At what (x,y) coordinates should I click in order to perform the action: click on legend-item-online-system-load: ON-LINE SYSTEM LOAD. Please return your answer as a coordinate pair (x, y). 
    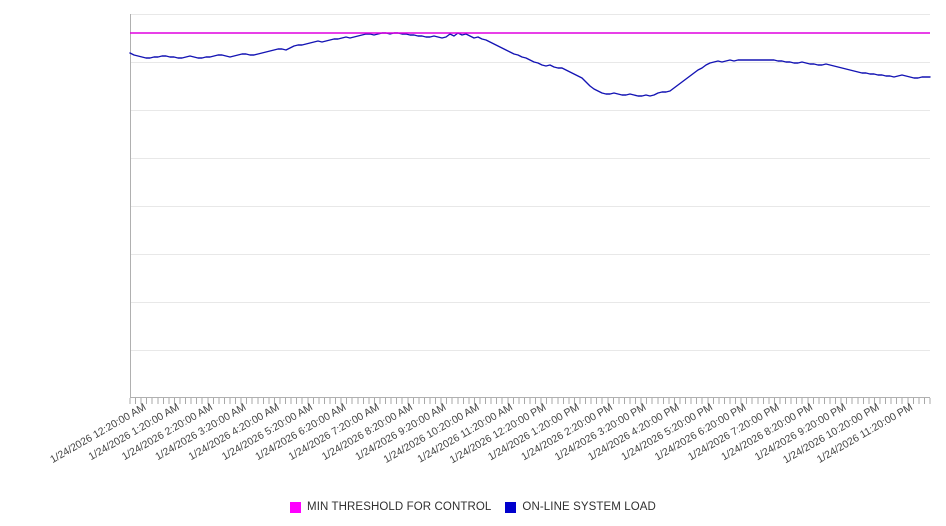
    Looking at the image, I should click on (580, 507).